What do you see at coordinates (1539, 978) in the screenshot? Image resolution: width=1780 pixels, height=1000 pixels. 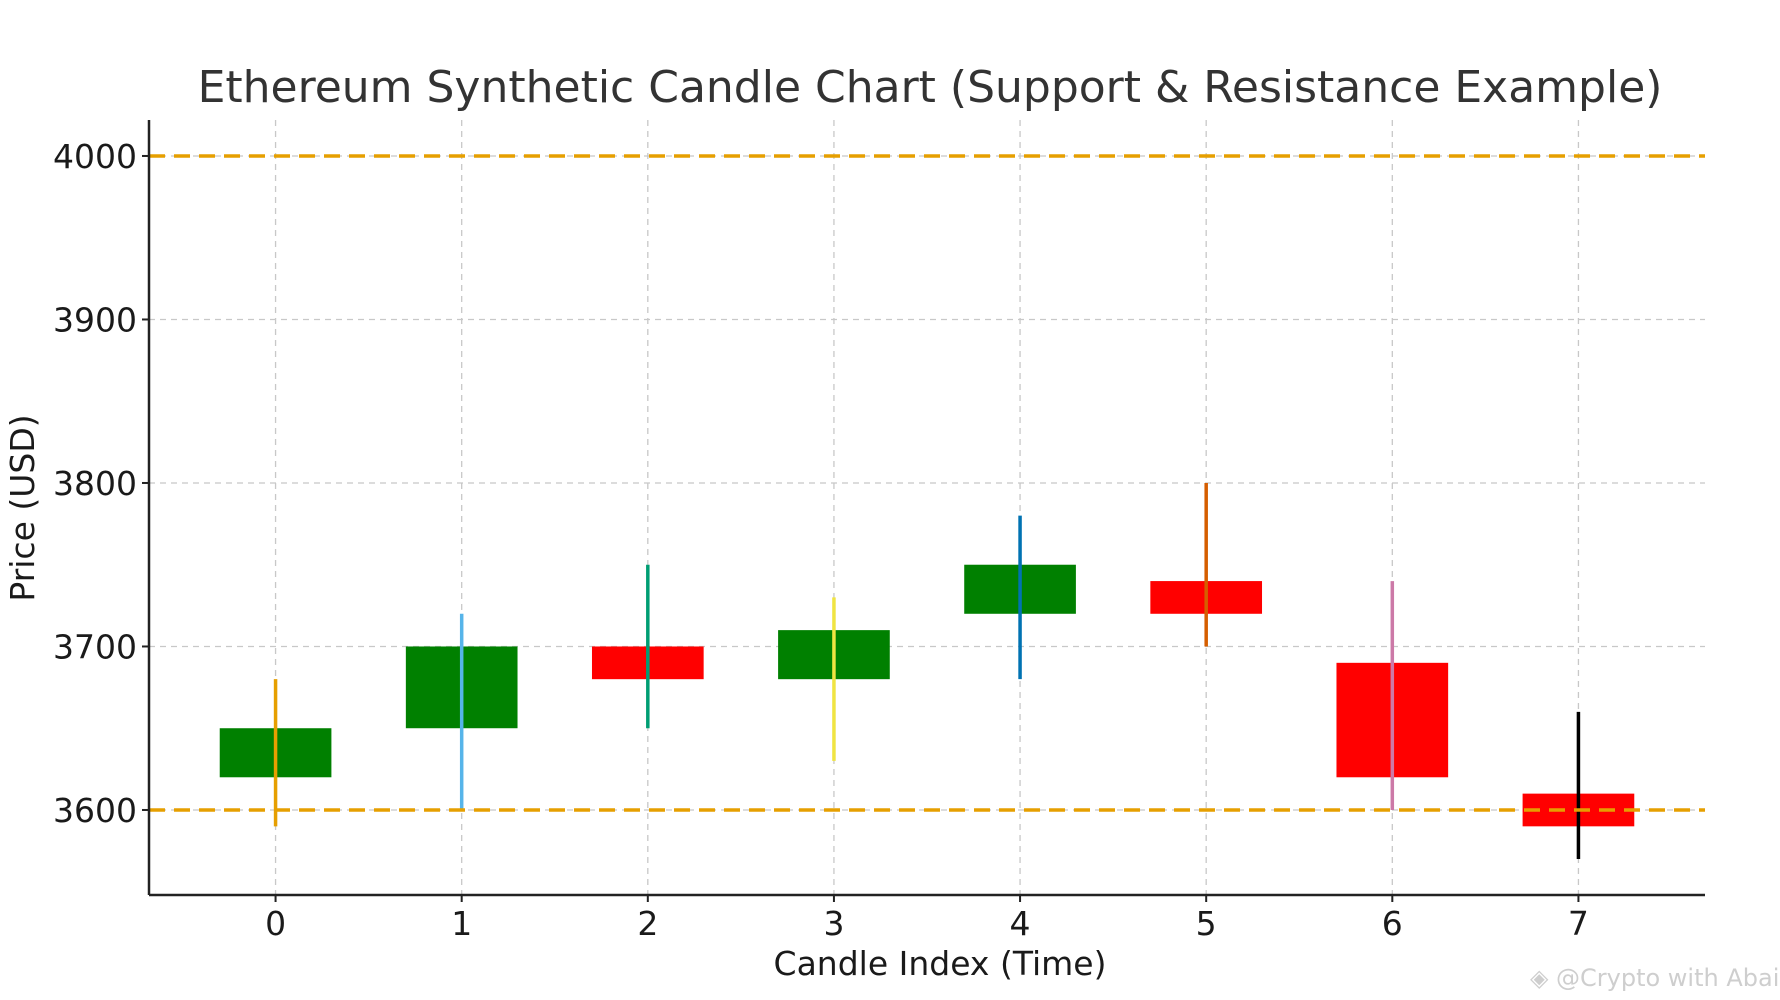 I see `watermark-logo-icon: ◈` at bounding box center [1539, 978].